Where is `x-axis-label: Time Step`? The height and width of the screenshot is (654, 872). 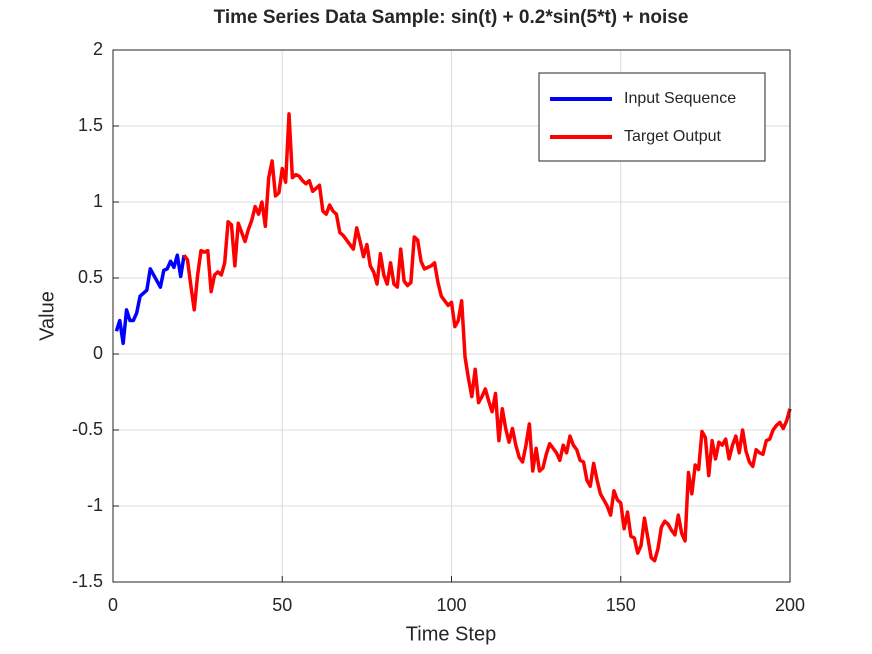 x-axis-label: Time Step is located at coordinates (451, 634).